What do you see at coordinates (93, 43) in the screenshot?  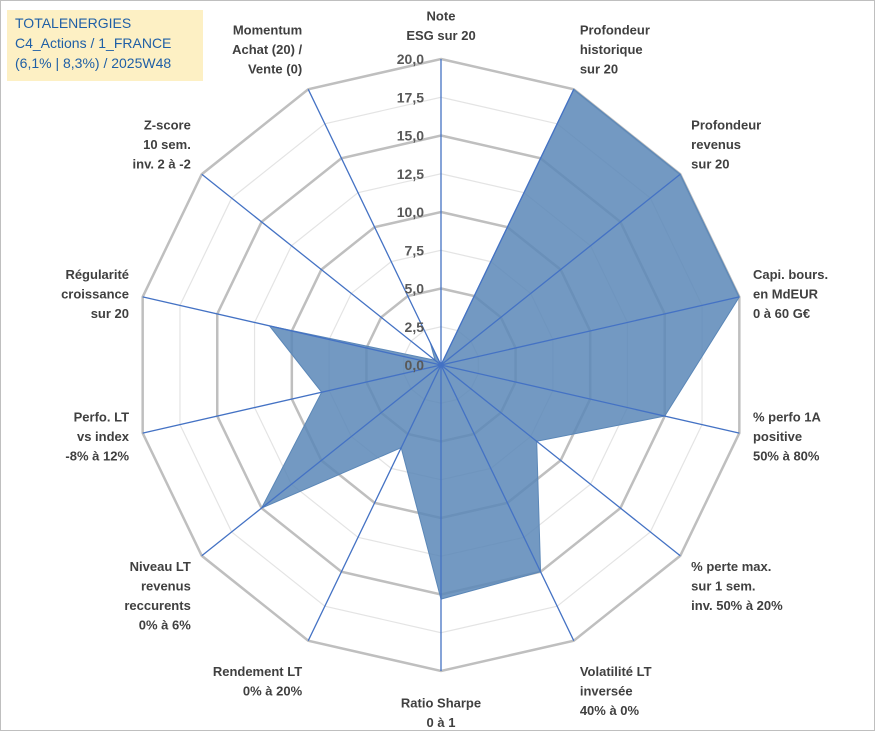 I see `category-label: C4_Actions / 1_FRANCE` at bounding box center [93, 43].